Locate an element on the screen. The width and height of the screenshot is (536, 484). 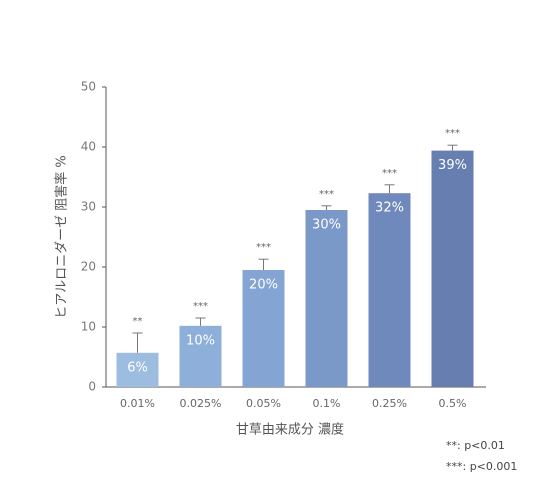
value-label: 32% is located at coordinates (389, 208).